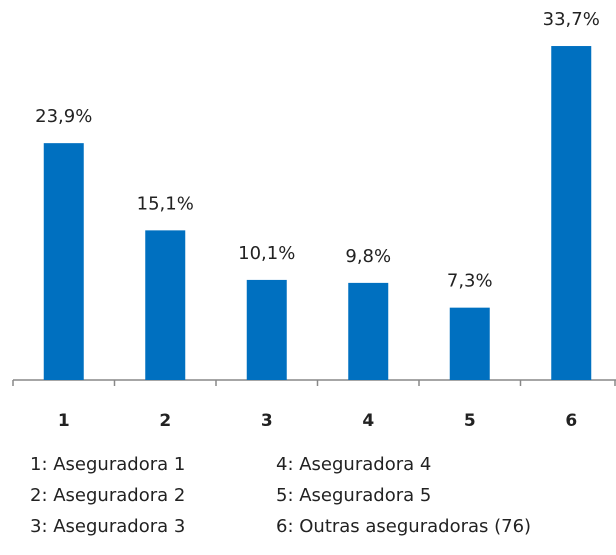  I want to click on value-label: 33,7%, so click(571, 19).